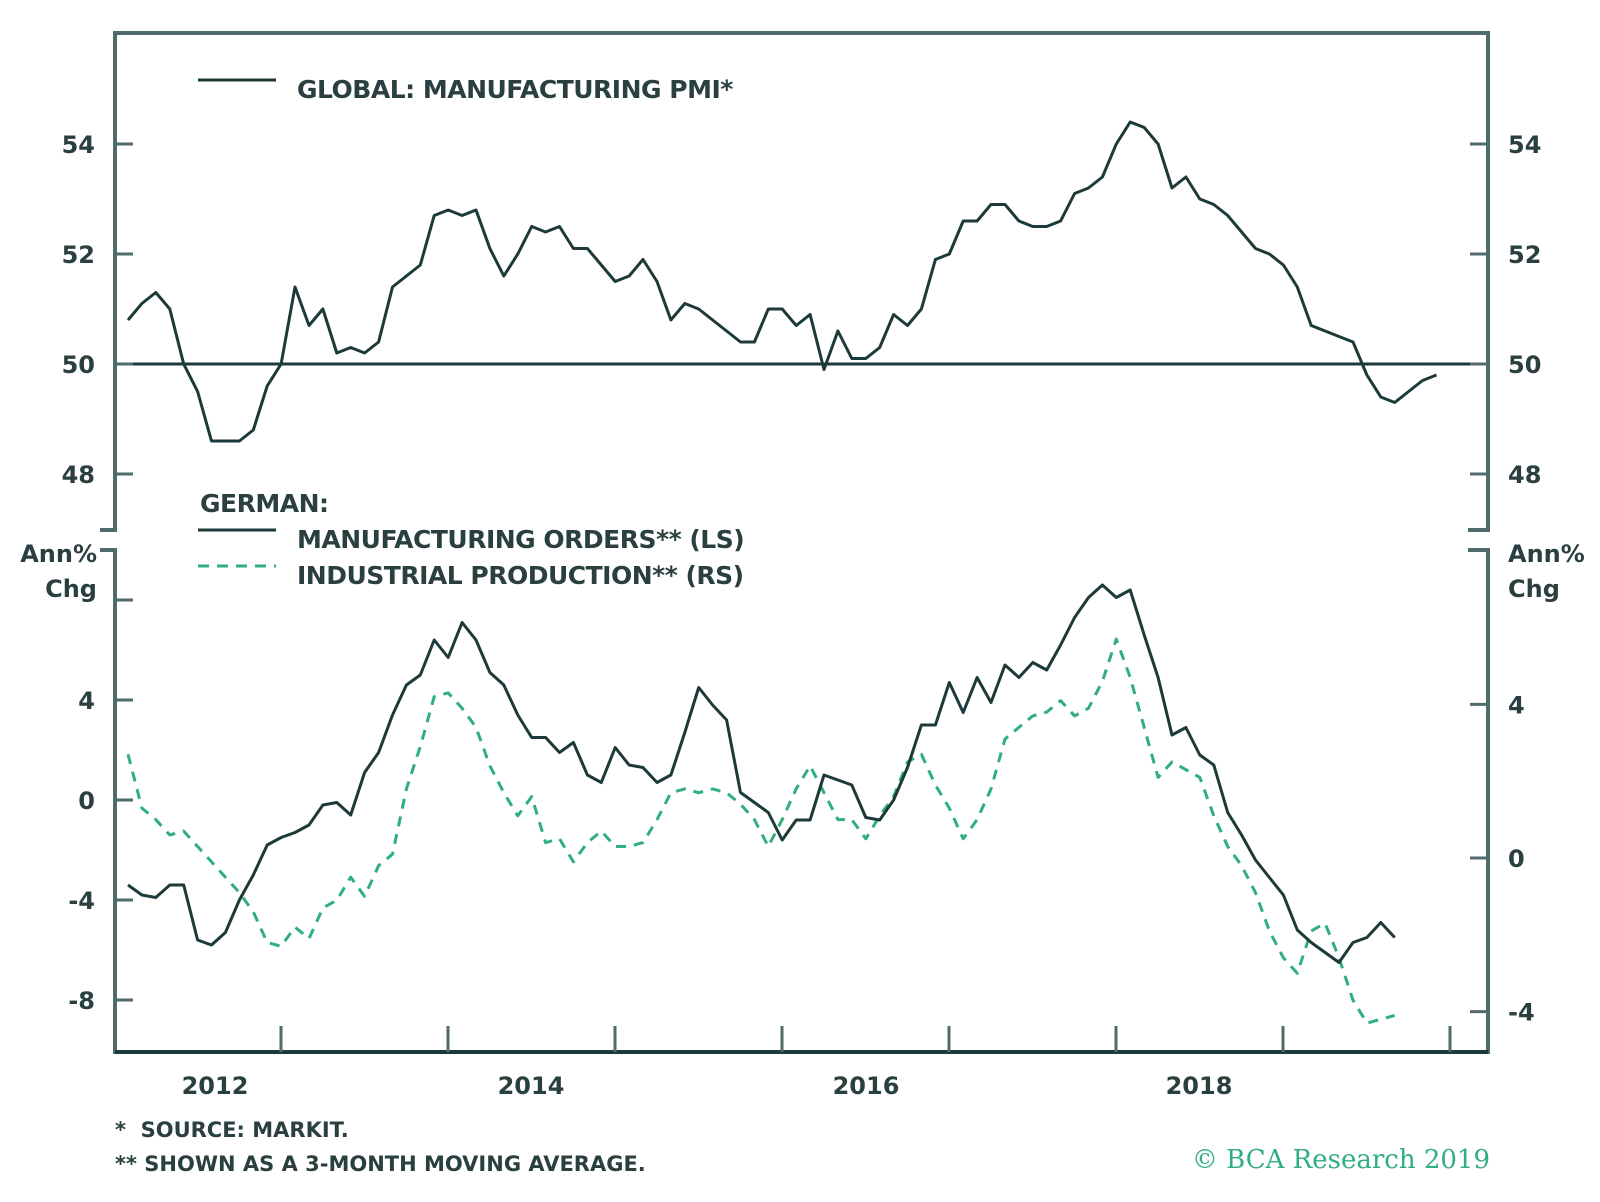  Describe the element at coordinates (81, 1001) in the screenshot. I see `orders-left-tick-label: -8` at that location.